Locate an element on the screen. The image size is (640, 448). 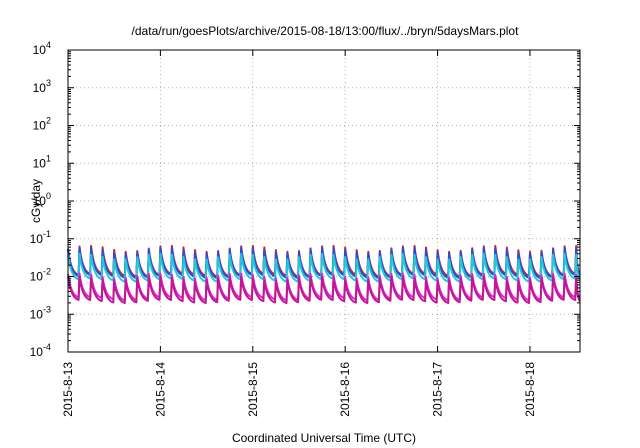
y-tick-label: 10⁴ is located at coordinates (42, 48).